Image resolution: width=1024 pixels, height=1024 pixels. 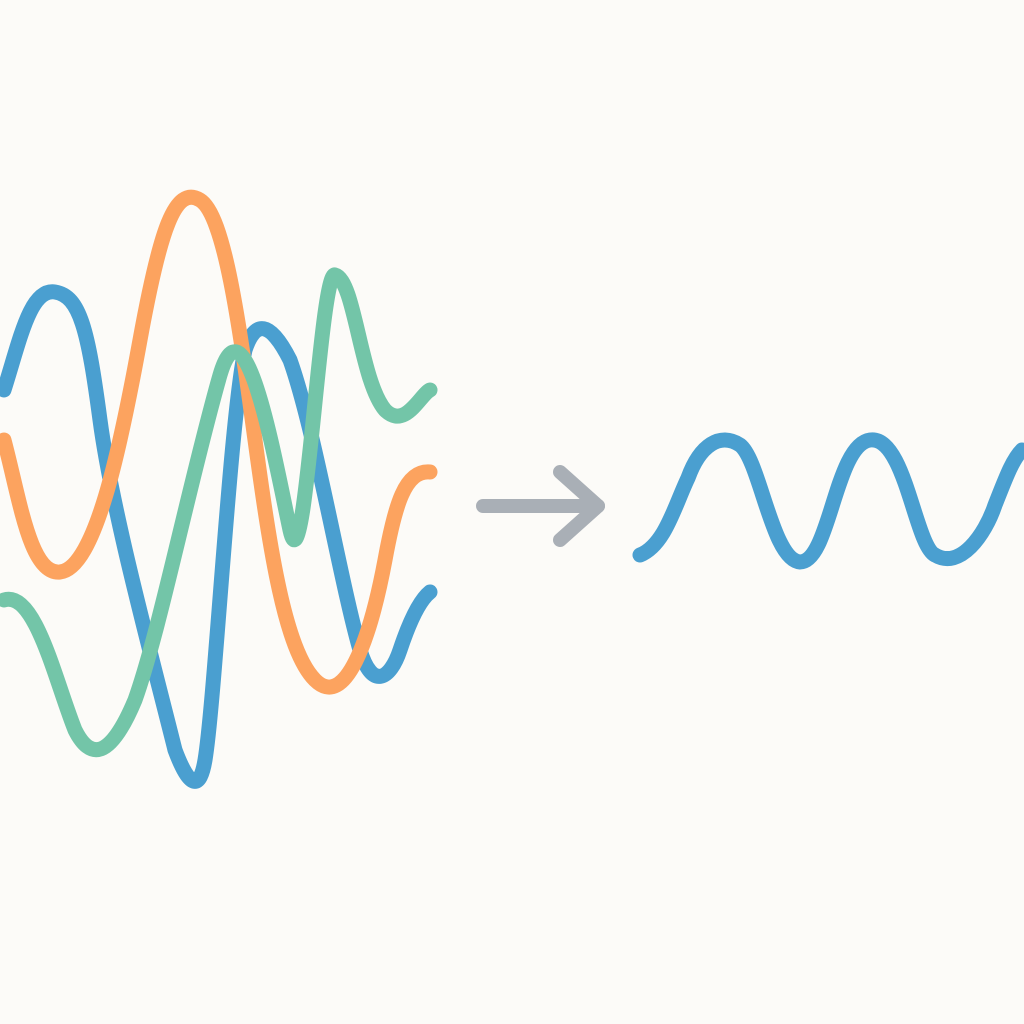 I want to click on output-wave, so click(x=828, y=501).